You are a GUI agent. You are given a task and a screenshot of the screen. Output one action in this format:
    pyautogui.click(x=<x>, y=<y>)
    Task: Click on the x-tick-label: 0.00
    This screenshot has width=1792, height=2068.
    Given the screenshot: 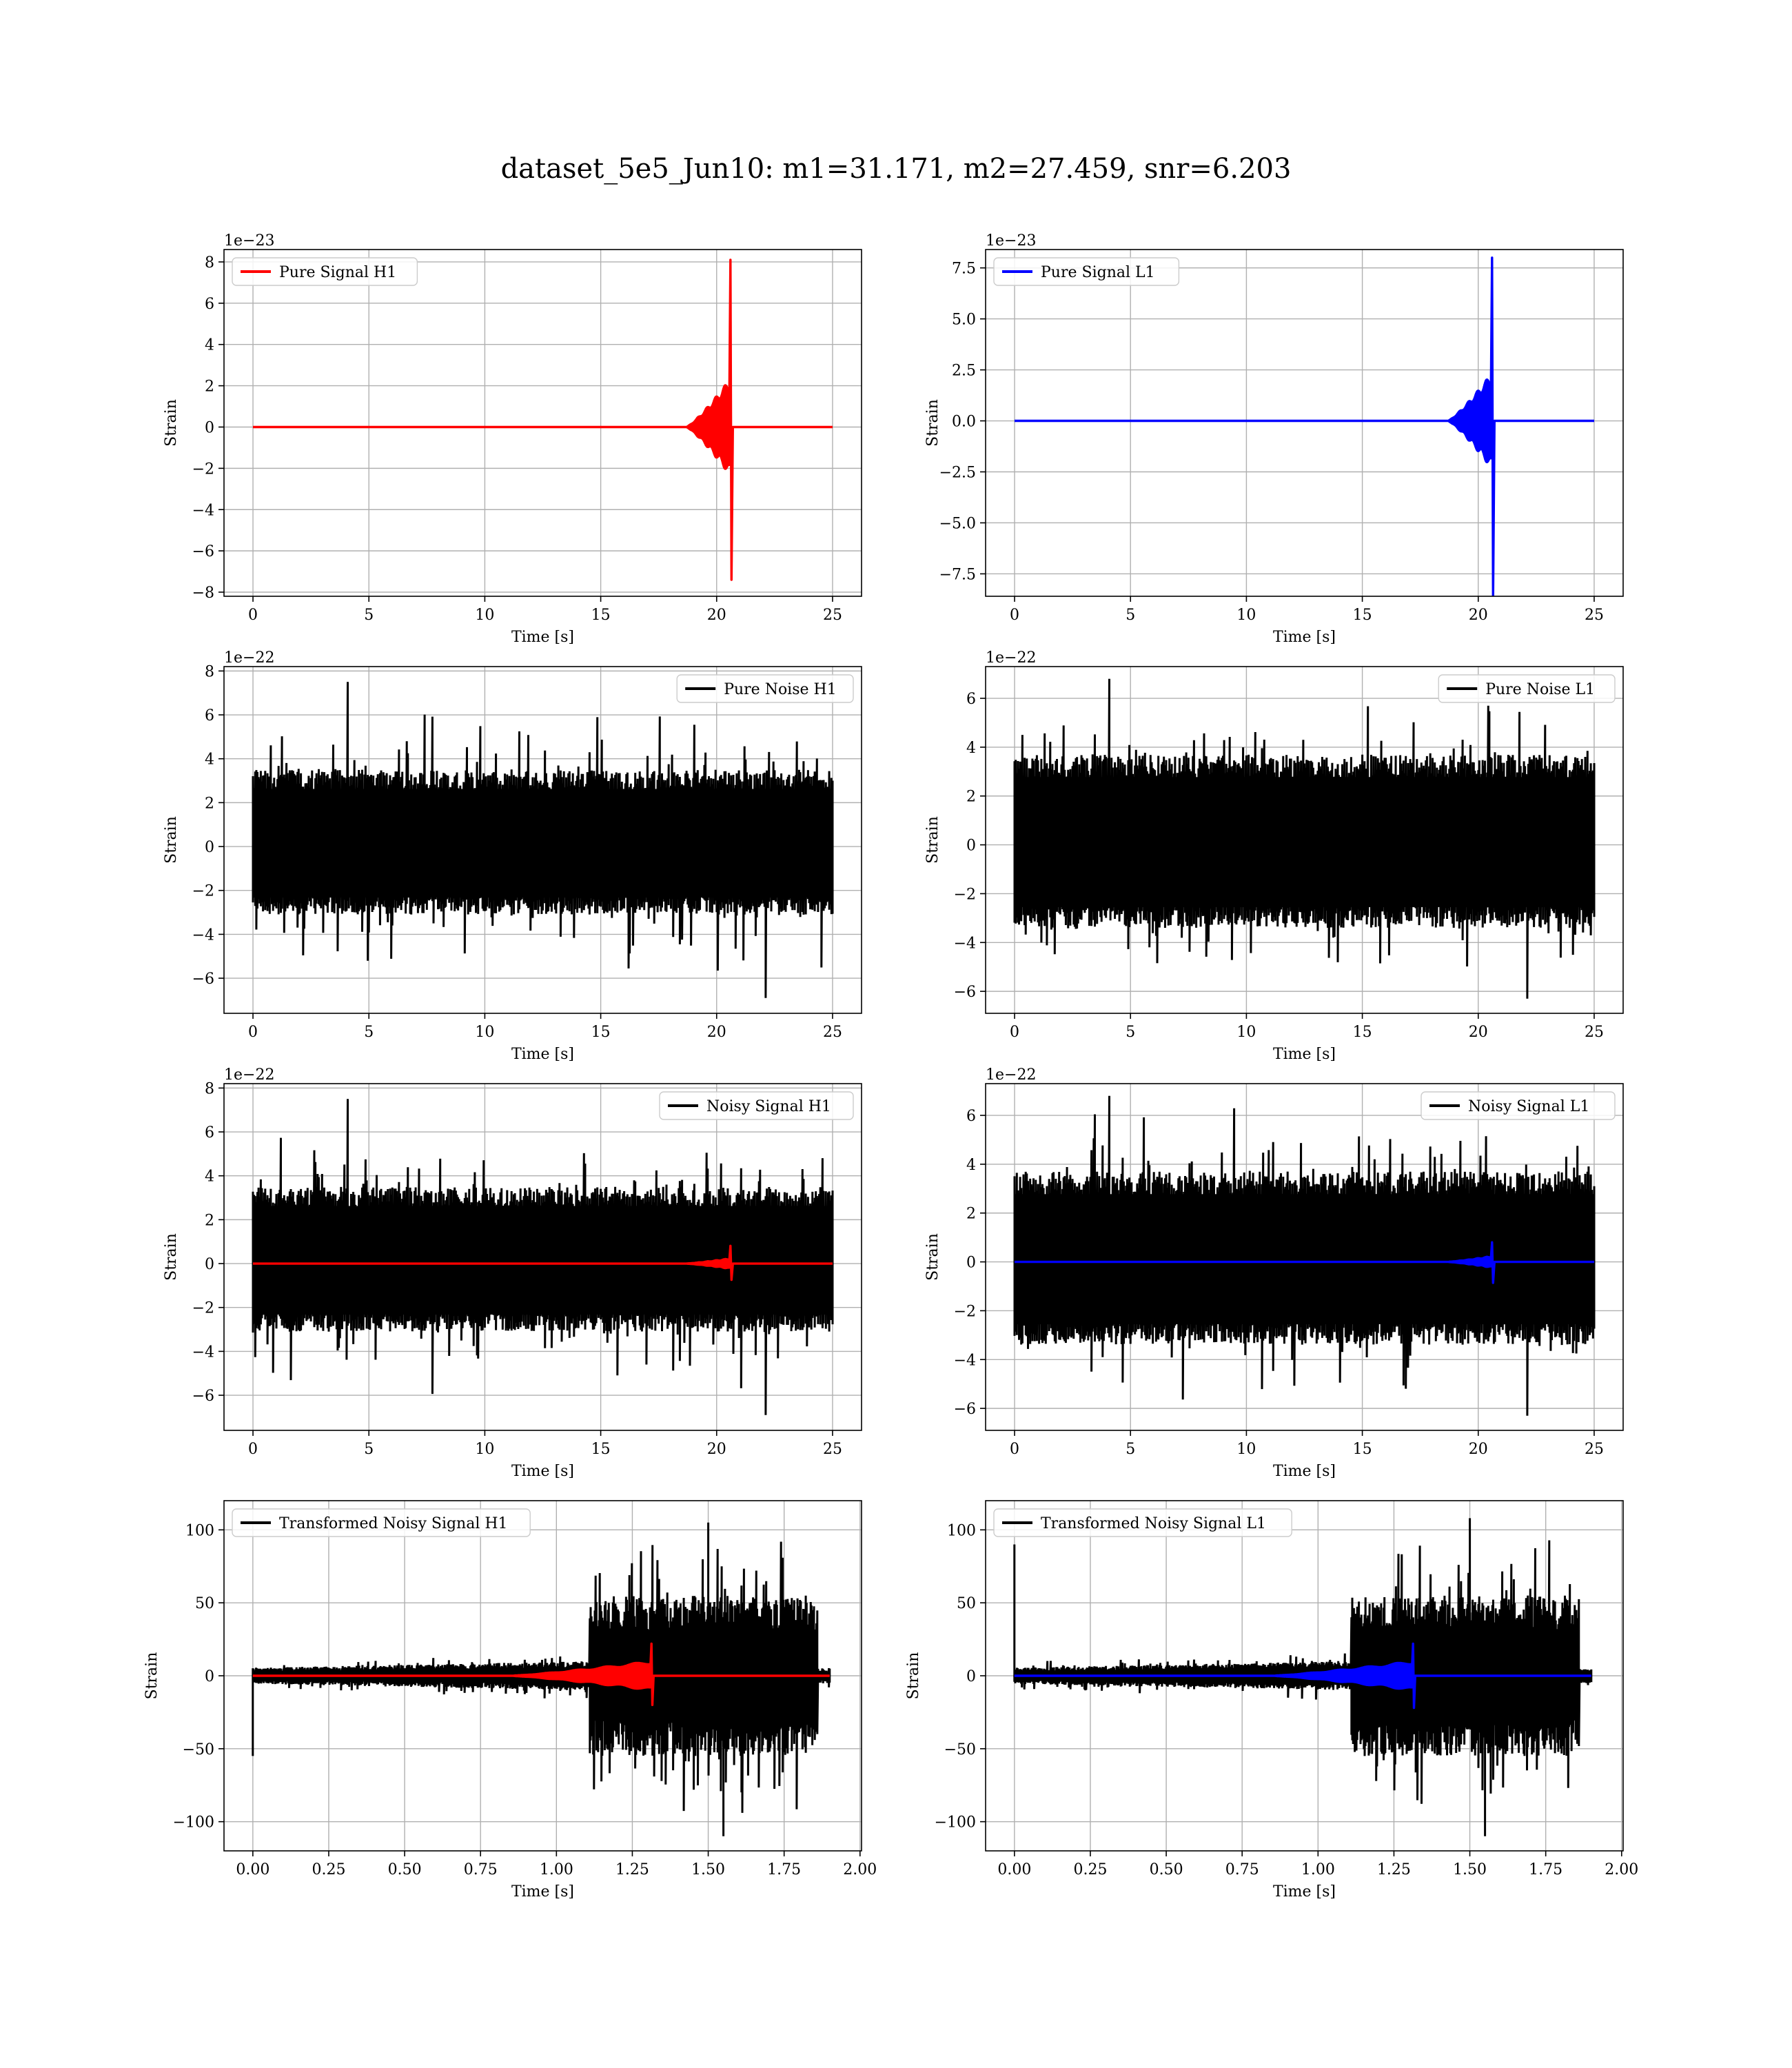 What is the action you would take?
    pyautogui.click(x=1014, y=1869)
    